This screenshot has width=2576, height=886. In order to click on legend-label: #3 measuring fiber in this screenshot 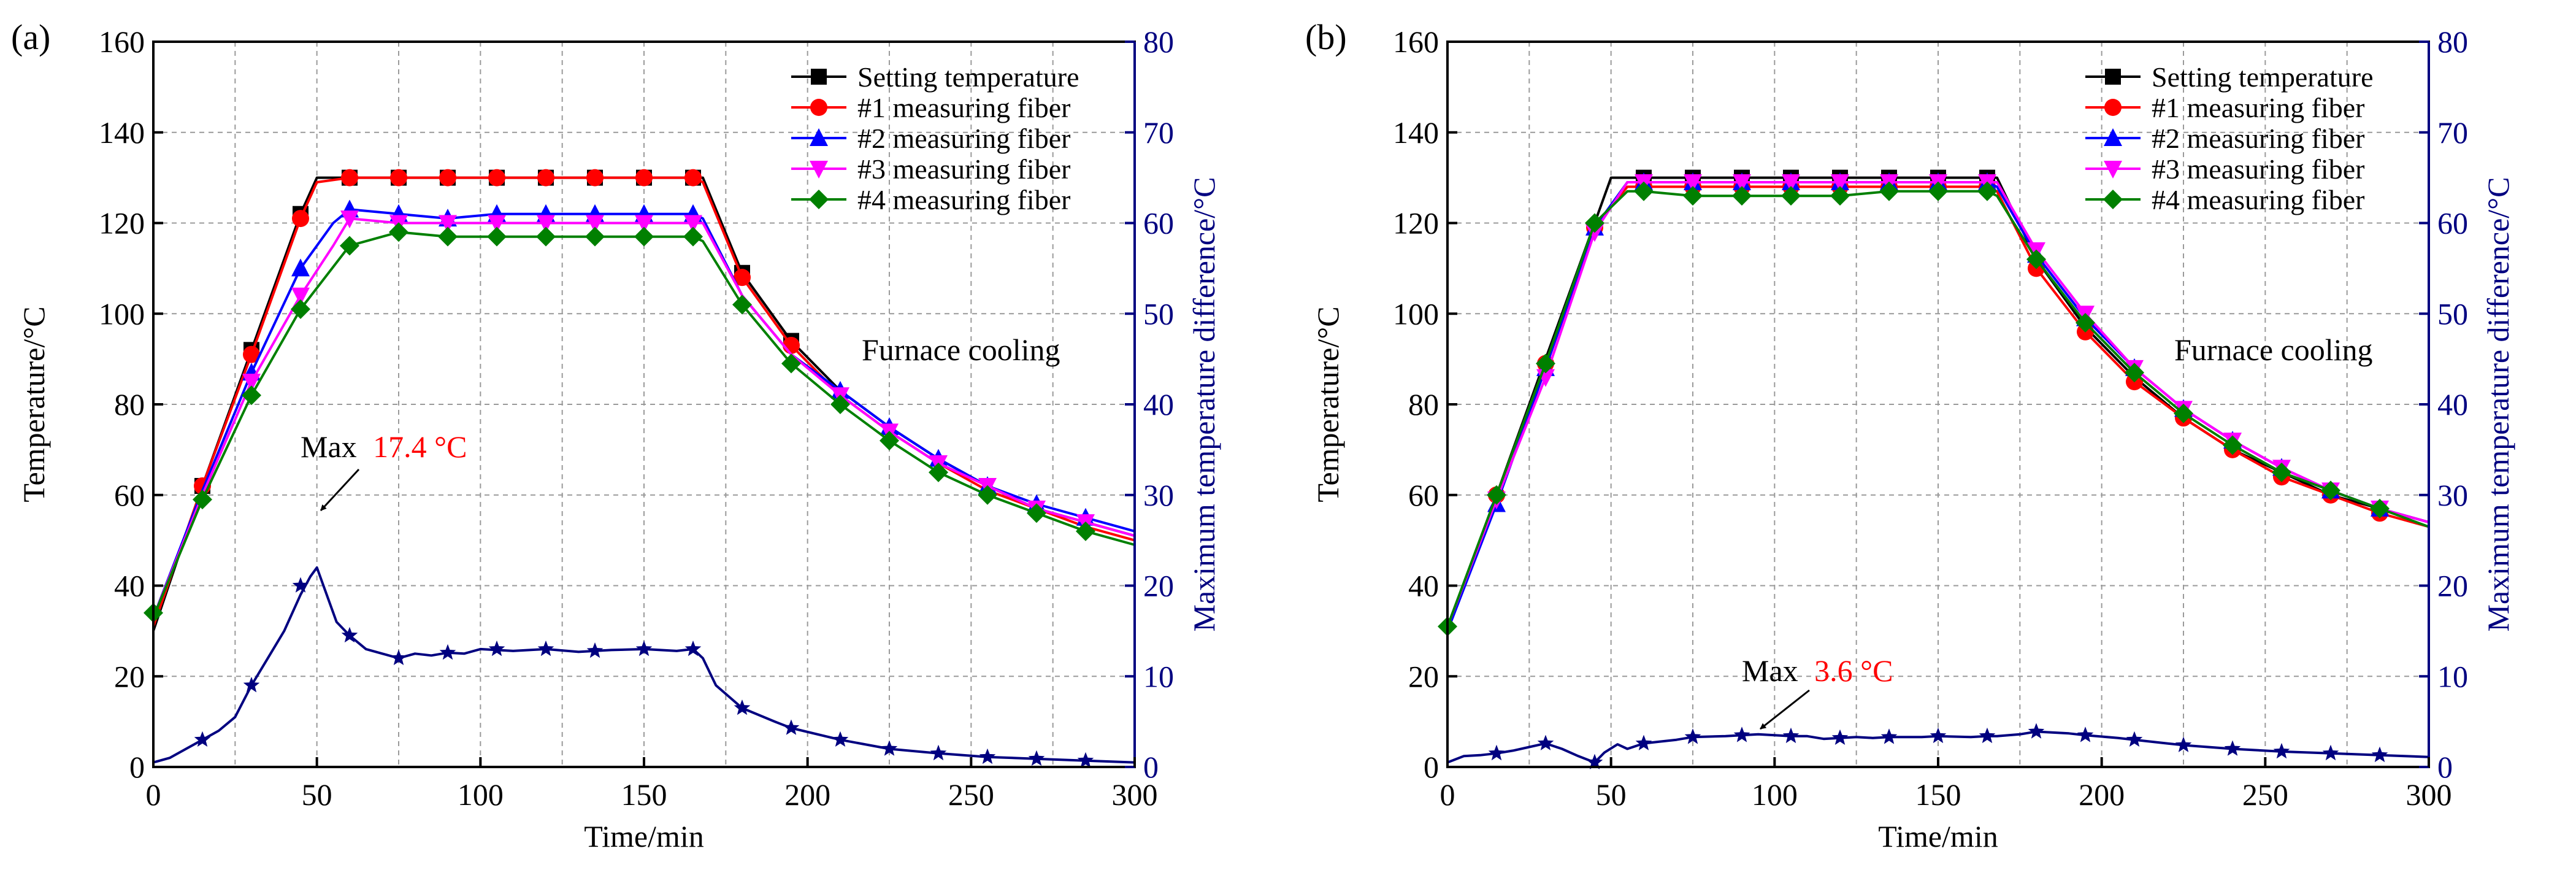, I will do `click(2258, 169)`.